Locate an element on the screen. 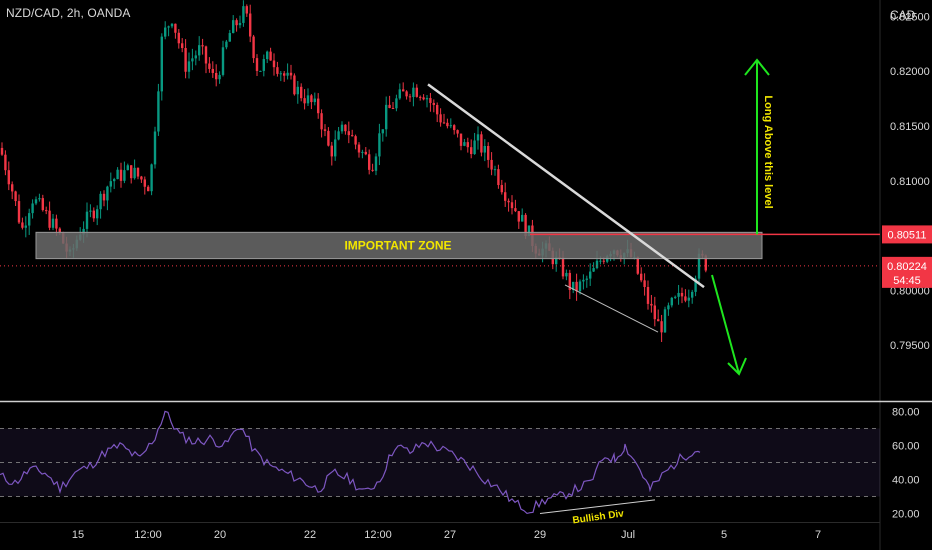  current-price-tag is located at coordinates (907, 272).